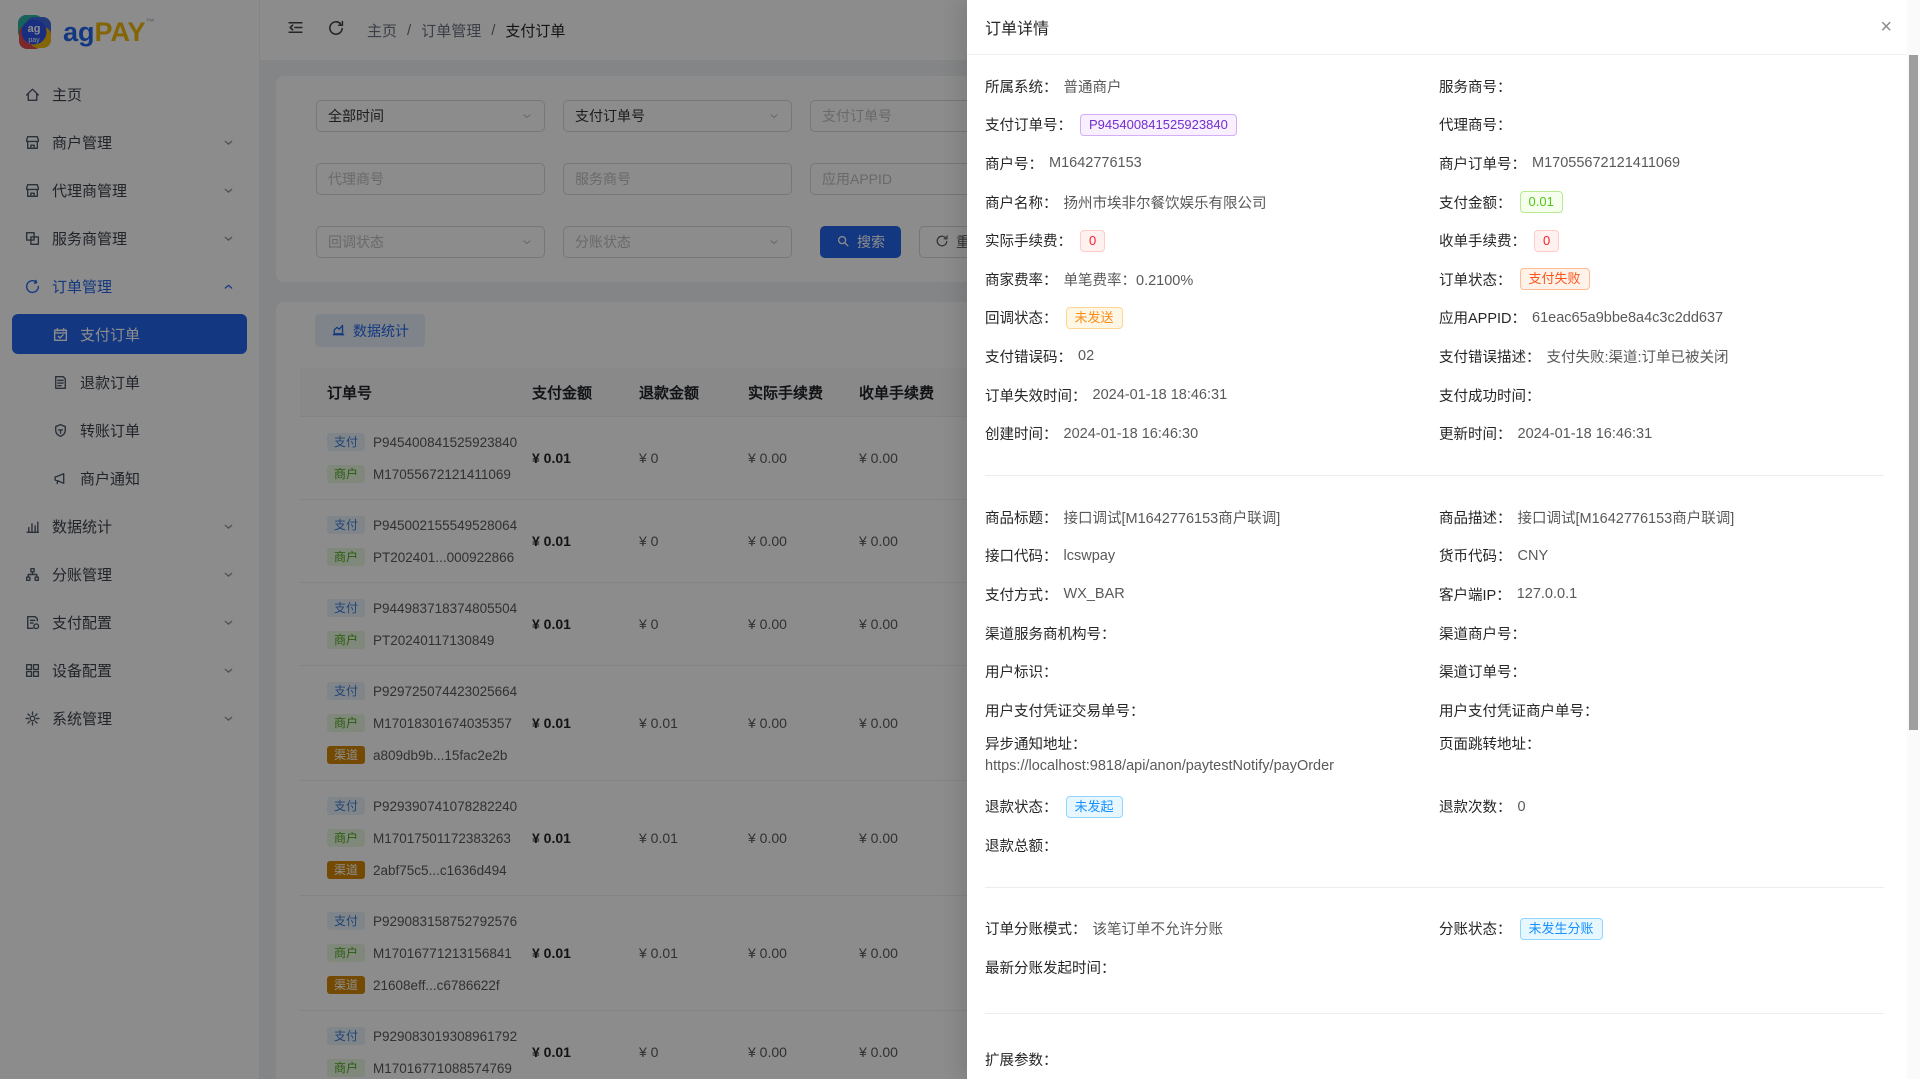 Image resolution: width=1920 pixels, height=1079 pixels. Describe the element at coordinates (1434, 594) in the screenshot. I see `detail-row: 支付方式： WX_BAR 客户端IP： 127.0.0.1` at that location.